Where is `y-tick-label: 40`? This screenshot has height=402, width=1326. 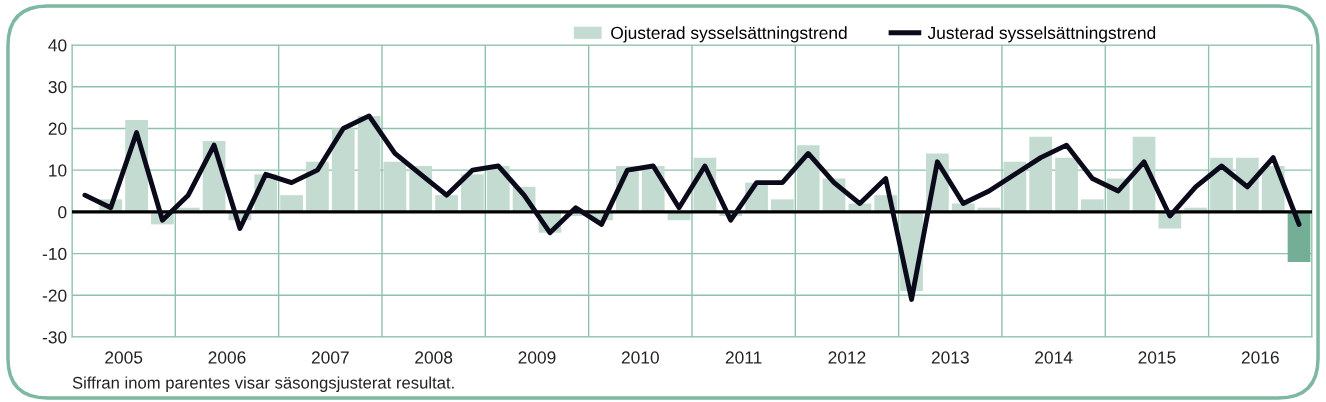
y-tick-label: 40 is located at coordinates (57, 45).